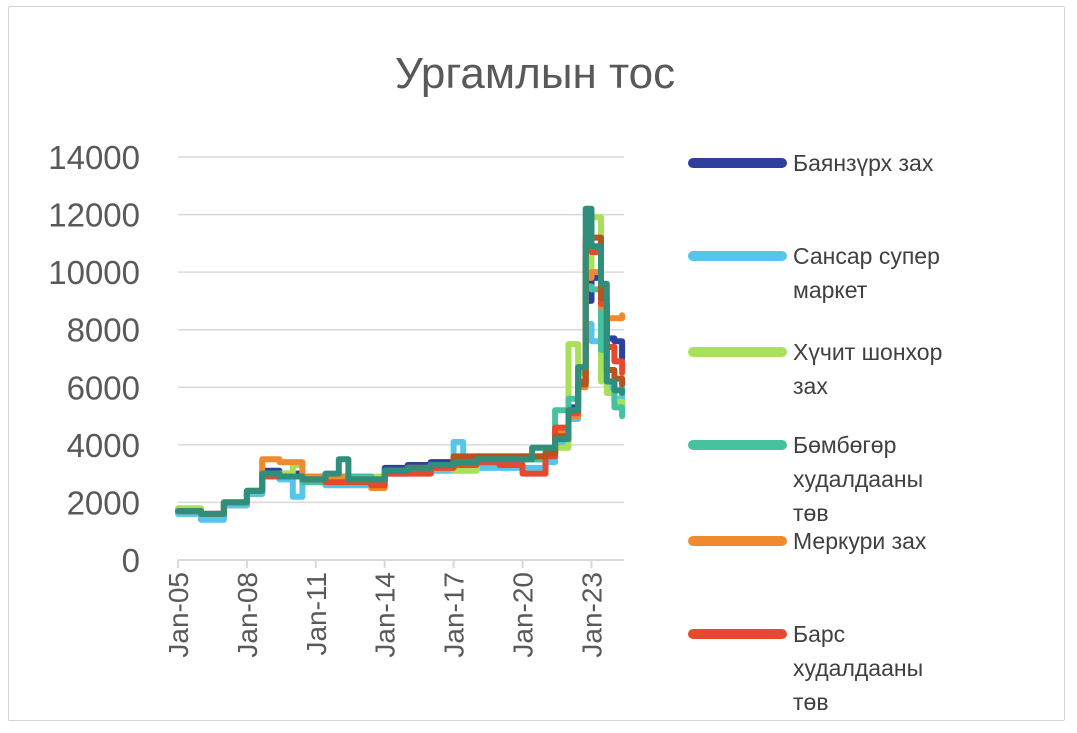 The width and height of the screenshot is (1077, 733). I want to click on y-tick-label: 6000, so click(103, 387).